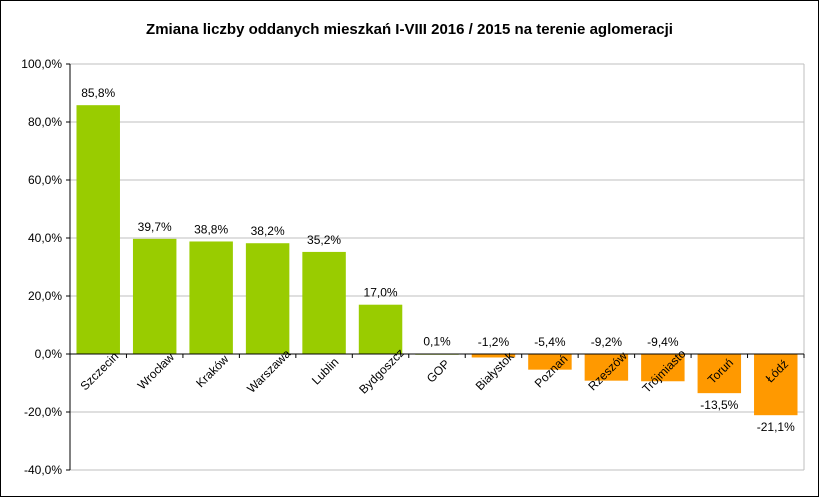 Image resolution: width=819 pixels, height=497 pixels. I want to click on category-label: GOP, so click(438, 371).